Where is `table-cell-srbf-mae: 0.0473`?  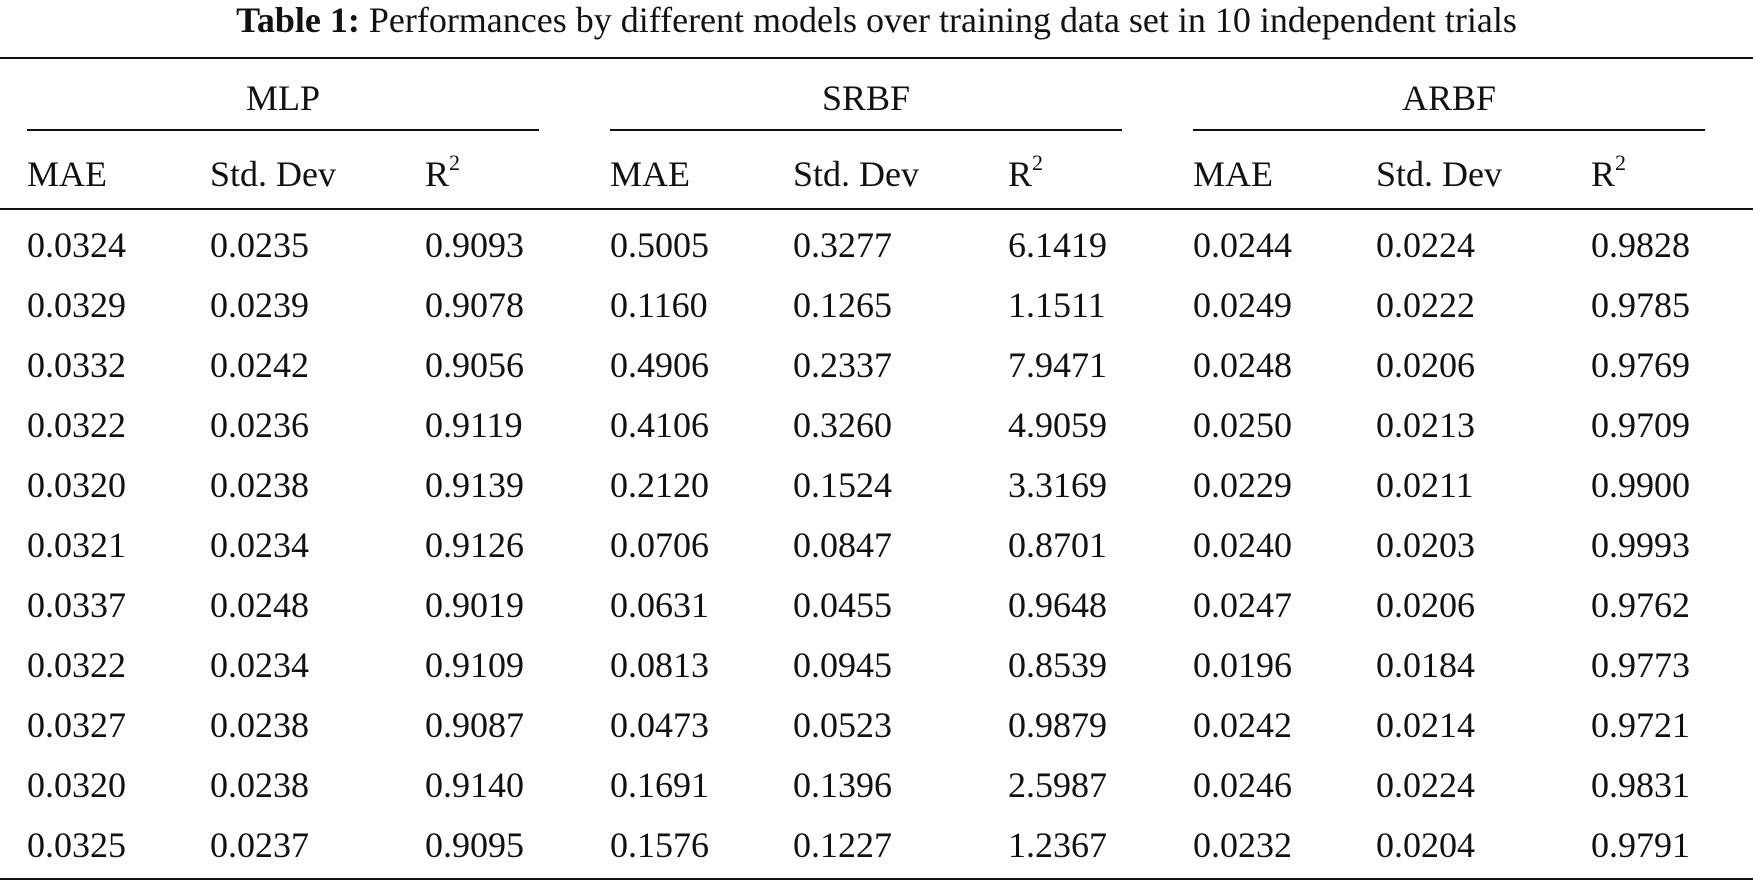 table-cell-srbf-mae: 0.0473 is located at coordinates (659, 725).